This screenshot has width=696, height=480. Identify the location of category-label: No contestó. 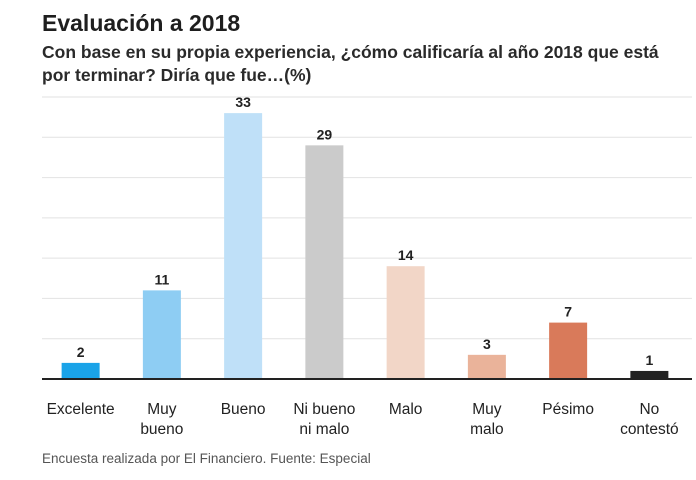
(649, 419).